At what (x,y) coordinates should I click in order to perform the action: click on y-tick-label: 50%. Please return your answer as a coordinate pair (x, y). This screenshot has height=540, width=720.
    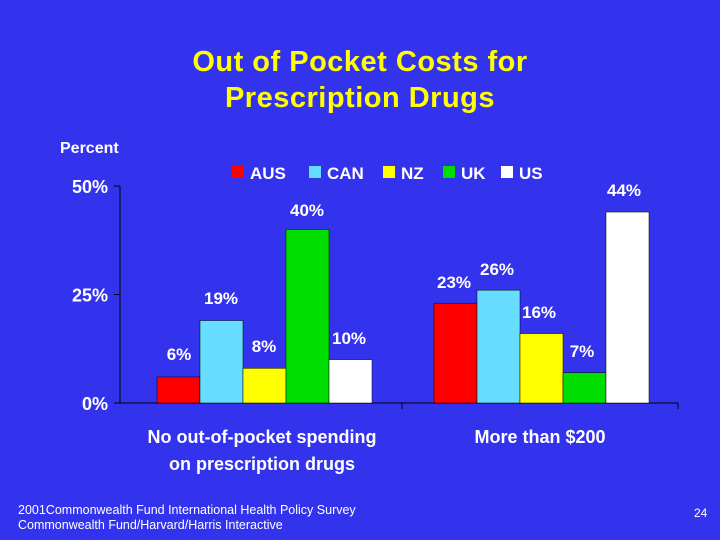
    Looking at the image, I should click on (90, 187).